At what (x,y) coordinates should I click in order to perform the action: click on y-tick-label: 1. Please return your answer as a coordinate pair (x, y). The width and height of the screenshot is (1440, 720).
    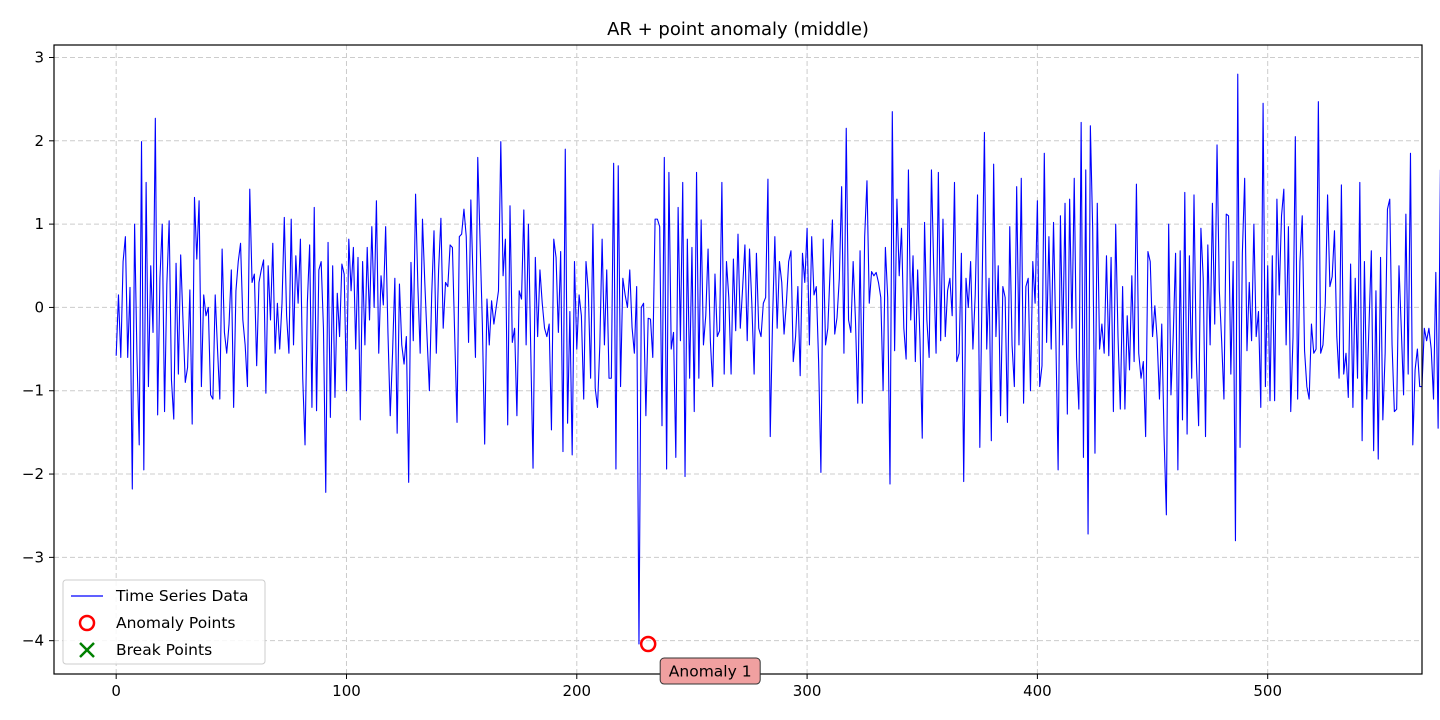
    Looking at the image, I should click on (39, 224).